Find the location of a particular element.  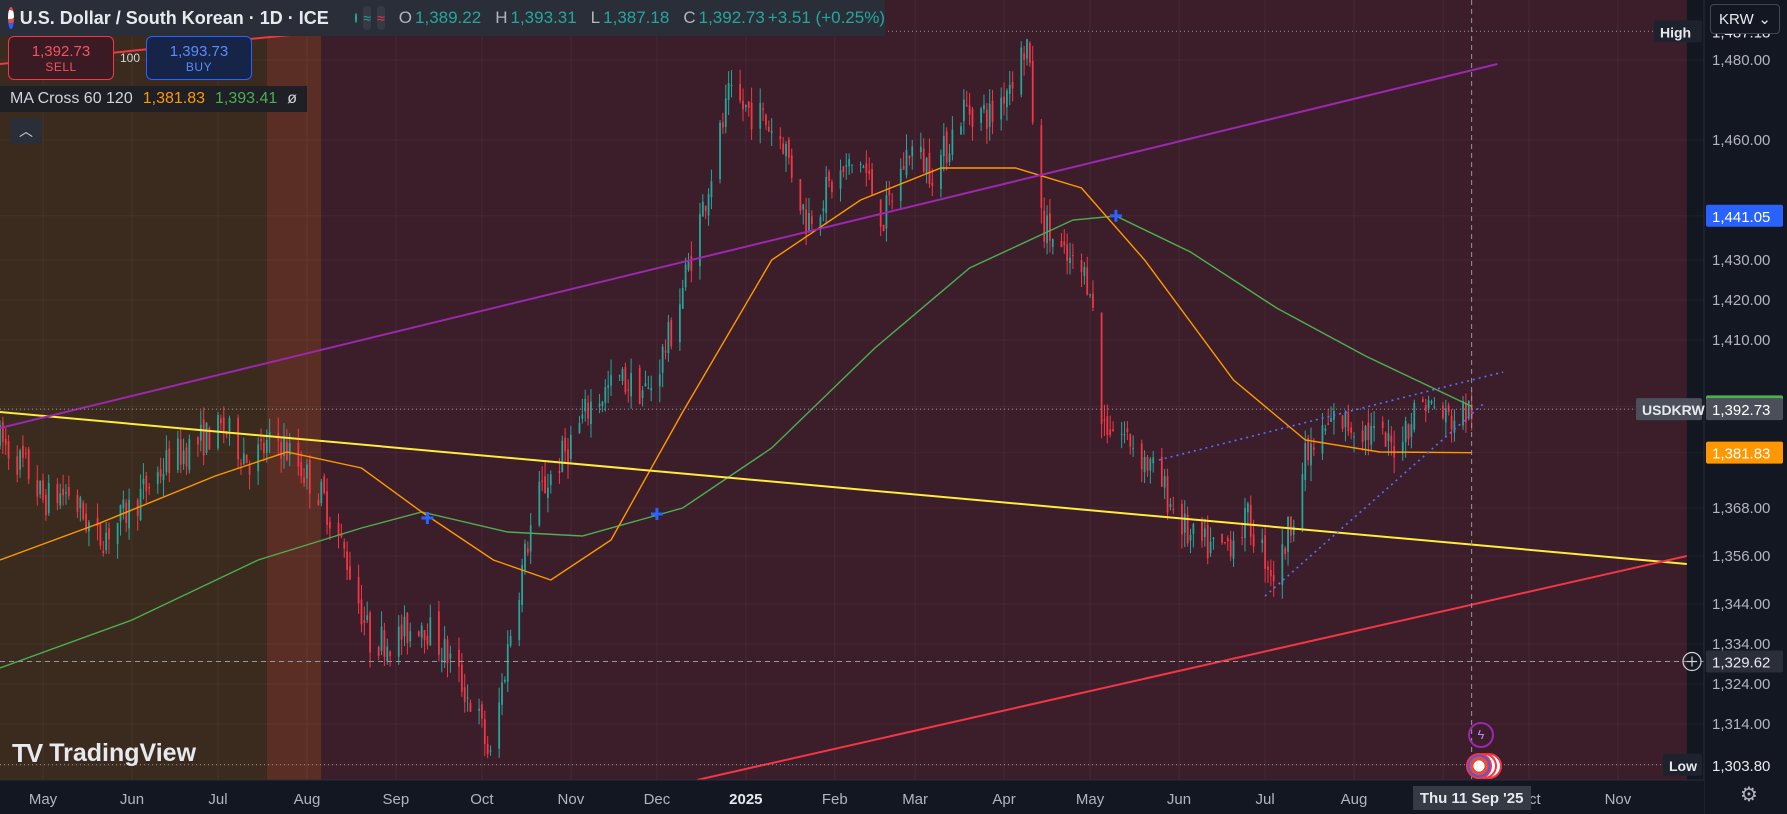

tradingview-logo: TV TradingView is located at coordinates (104, 753).